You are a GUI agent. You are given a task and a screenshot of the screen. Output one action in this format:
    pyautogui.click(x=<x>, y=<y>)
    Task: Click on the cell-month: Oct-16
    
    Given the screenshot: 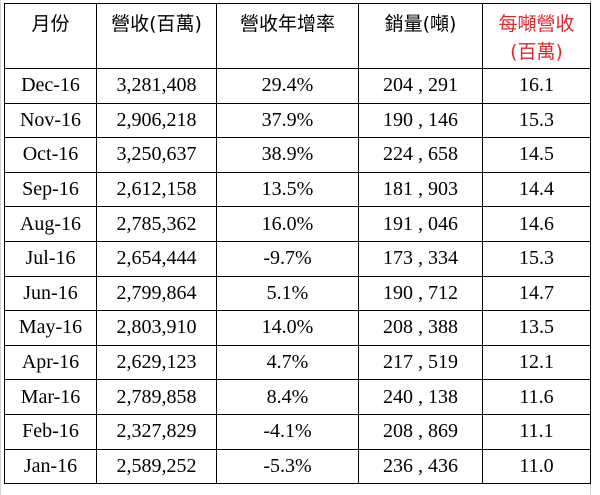 What is the action you would take?
    pyautogui.click(x=50, y=155)
    